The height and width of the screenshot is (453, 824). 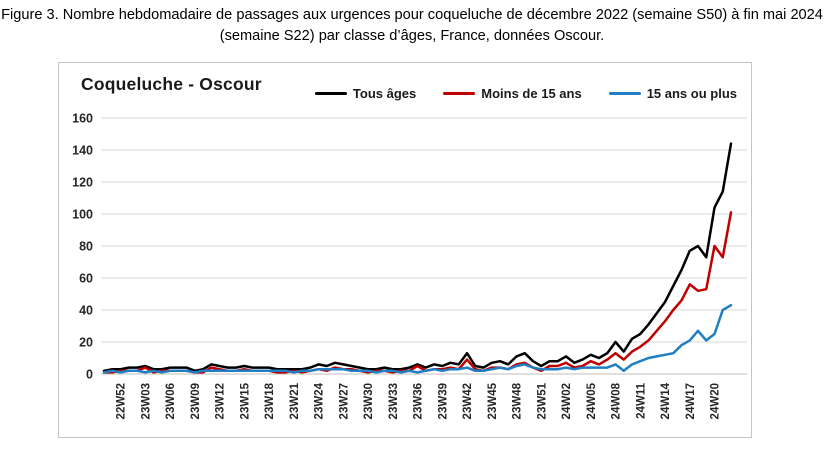 I want to click on x-tick-label: 23W30, so click(x=369, y=401).